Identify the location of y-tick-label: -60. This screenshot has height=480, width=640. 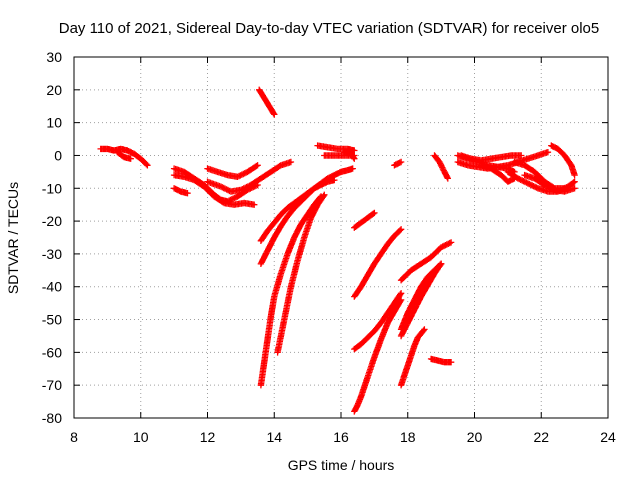
(52, 352).